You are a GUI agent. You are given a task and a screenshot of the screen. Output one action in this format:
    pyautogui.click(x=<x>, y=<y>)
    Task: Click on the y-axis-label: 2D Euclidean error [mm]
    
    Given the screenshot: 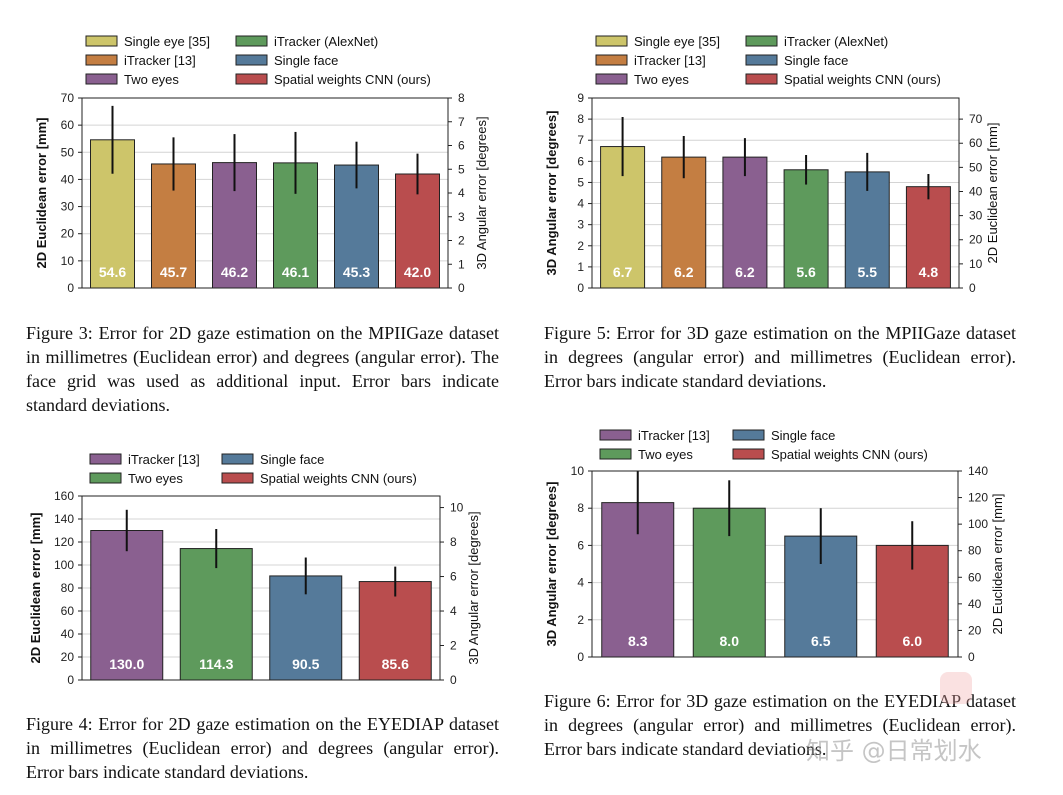 What is the action you would take?
    pyautogui.click(x=35, y=588)
    